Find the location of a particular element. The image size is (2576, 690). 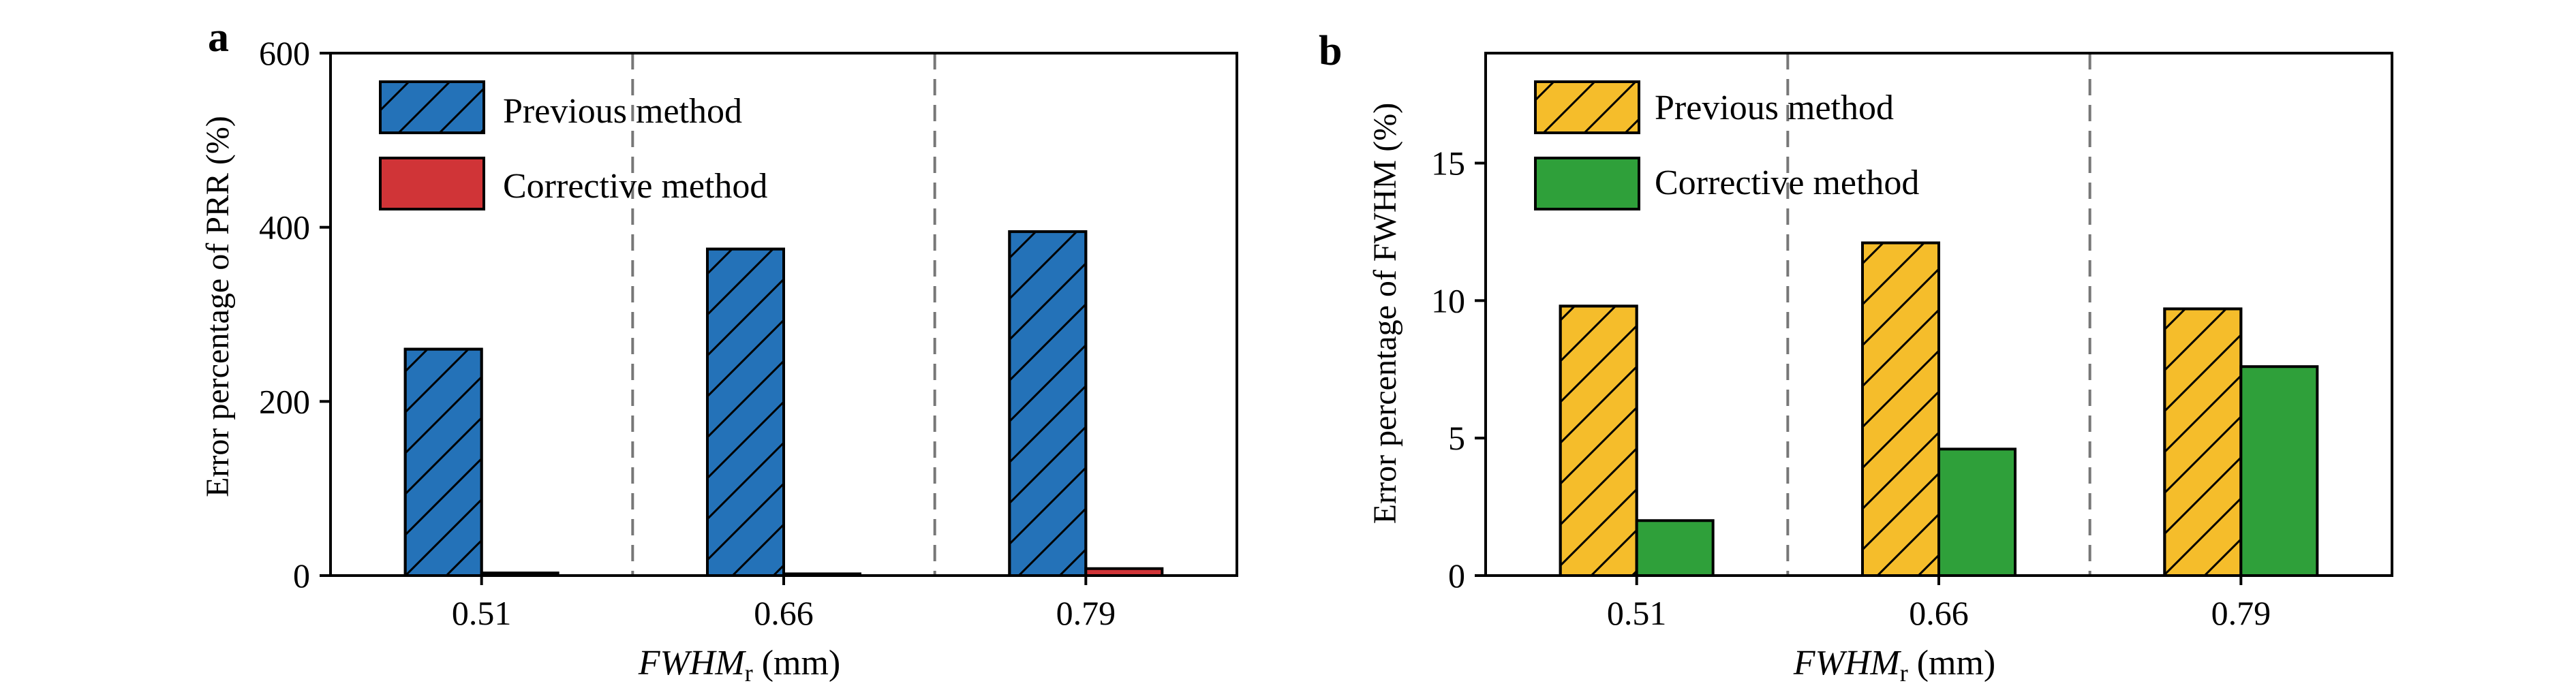

y-tick-label: 200 is located at coordinates (284, 401).